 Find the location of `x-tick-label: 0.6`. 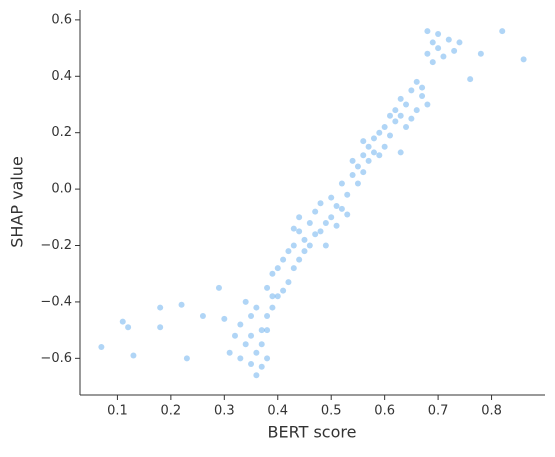

x-tick-label: 0.6 is located at coordinates (384, 411).